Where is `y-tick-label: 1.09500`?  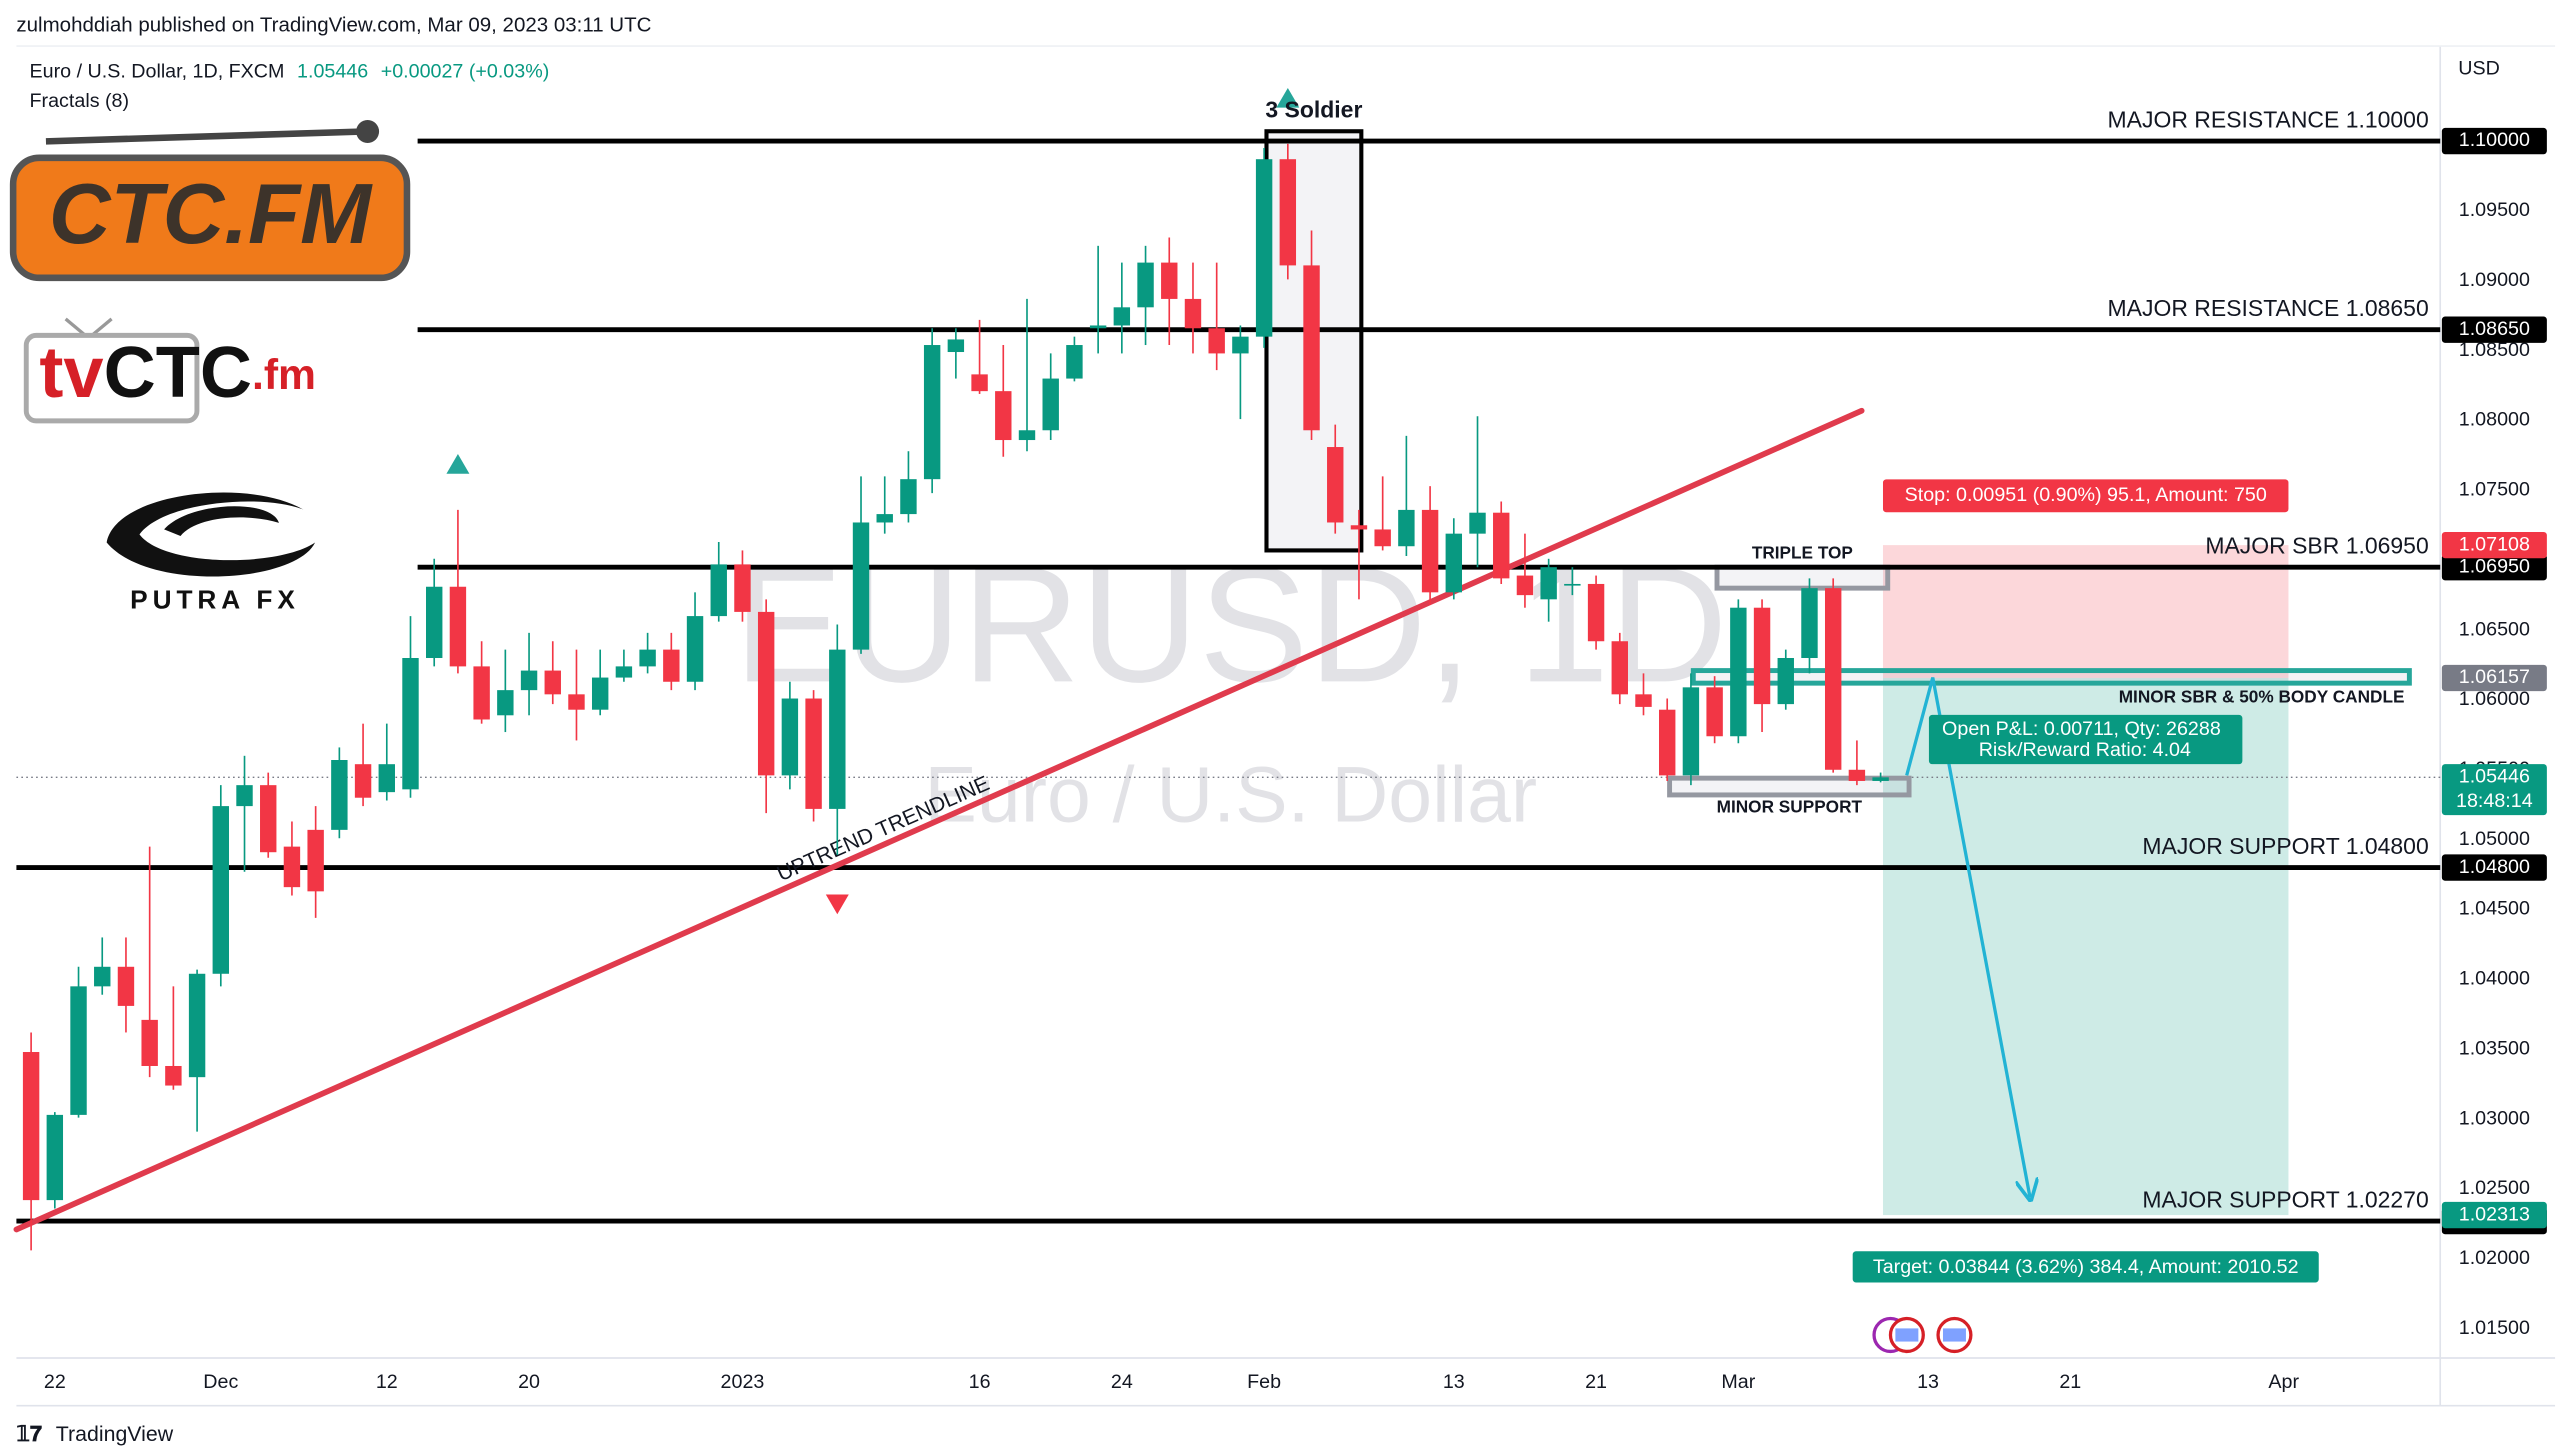 y-tick-label: 1.09500 is located at coordinates (2494, 210).